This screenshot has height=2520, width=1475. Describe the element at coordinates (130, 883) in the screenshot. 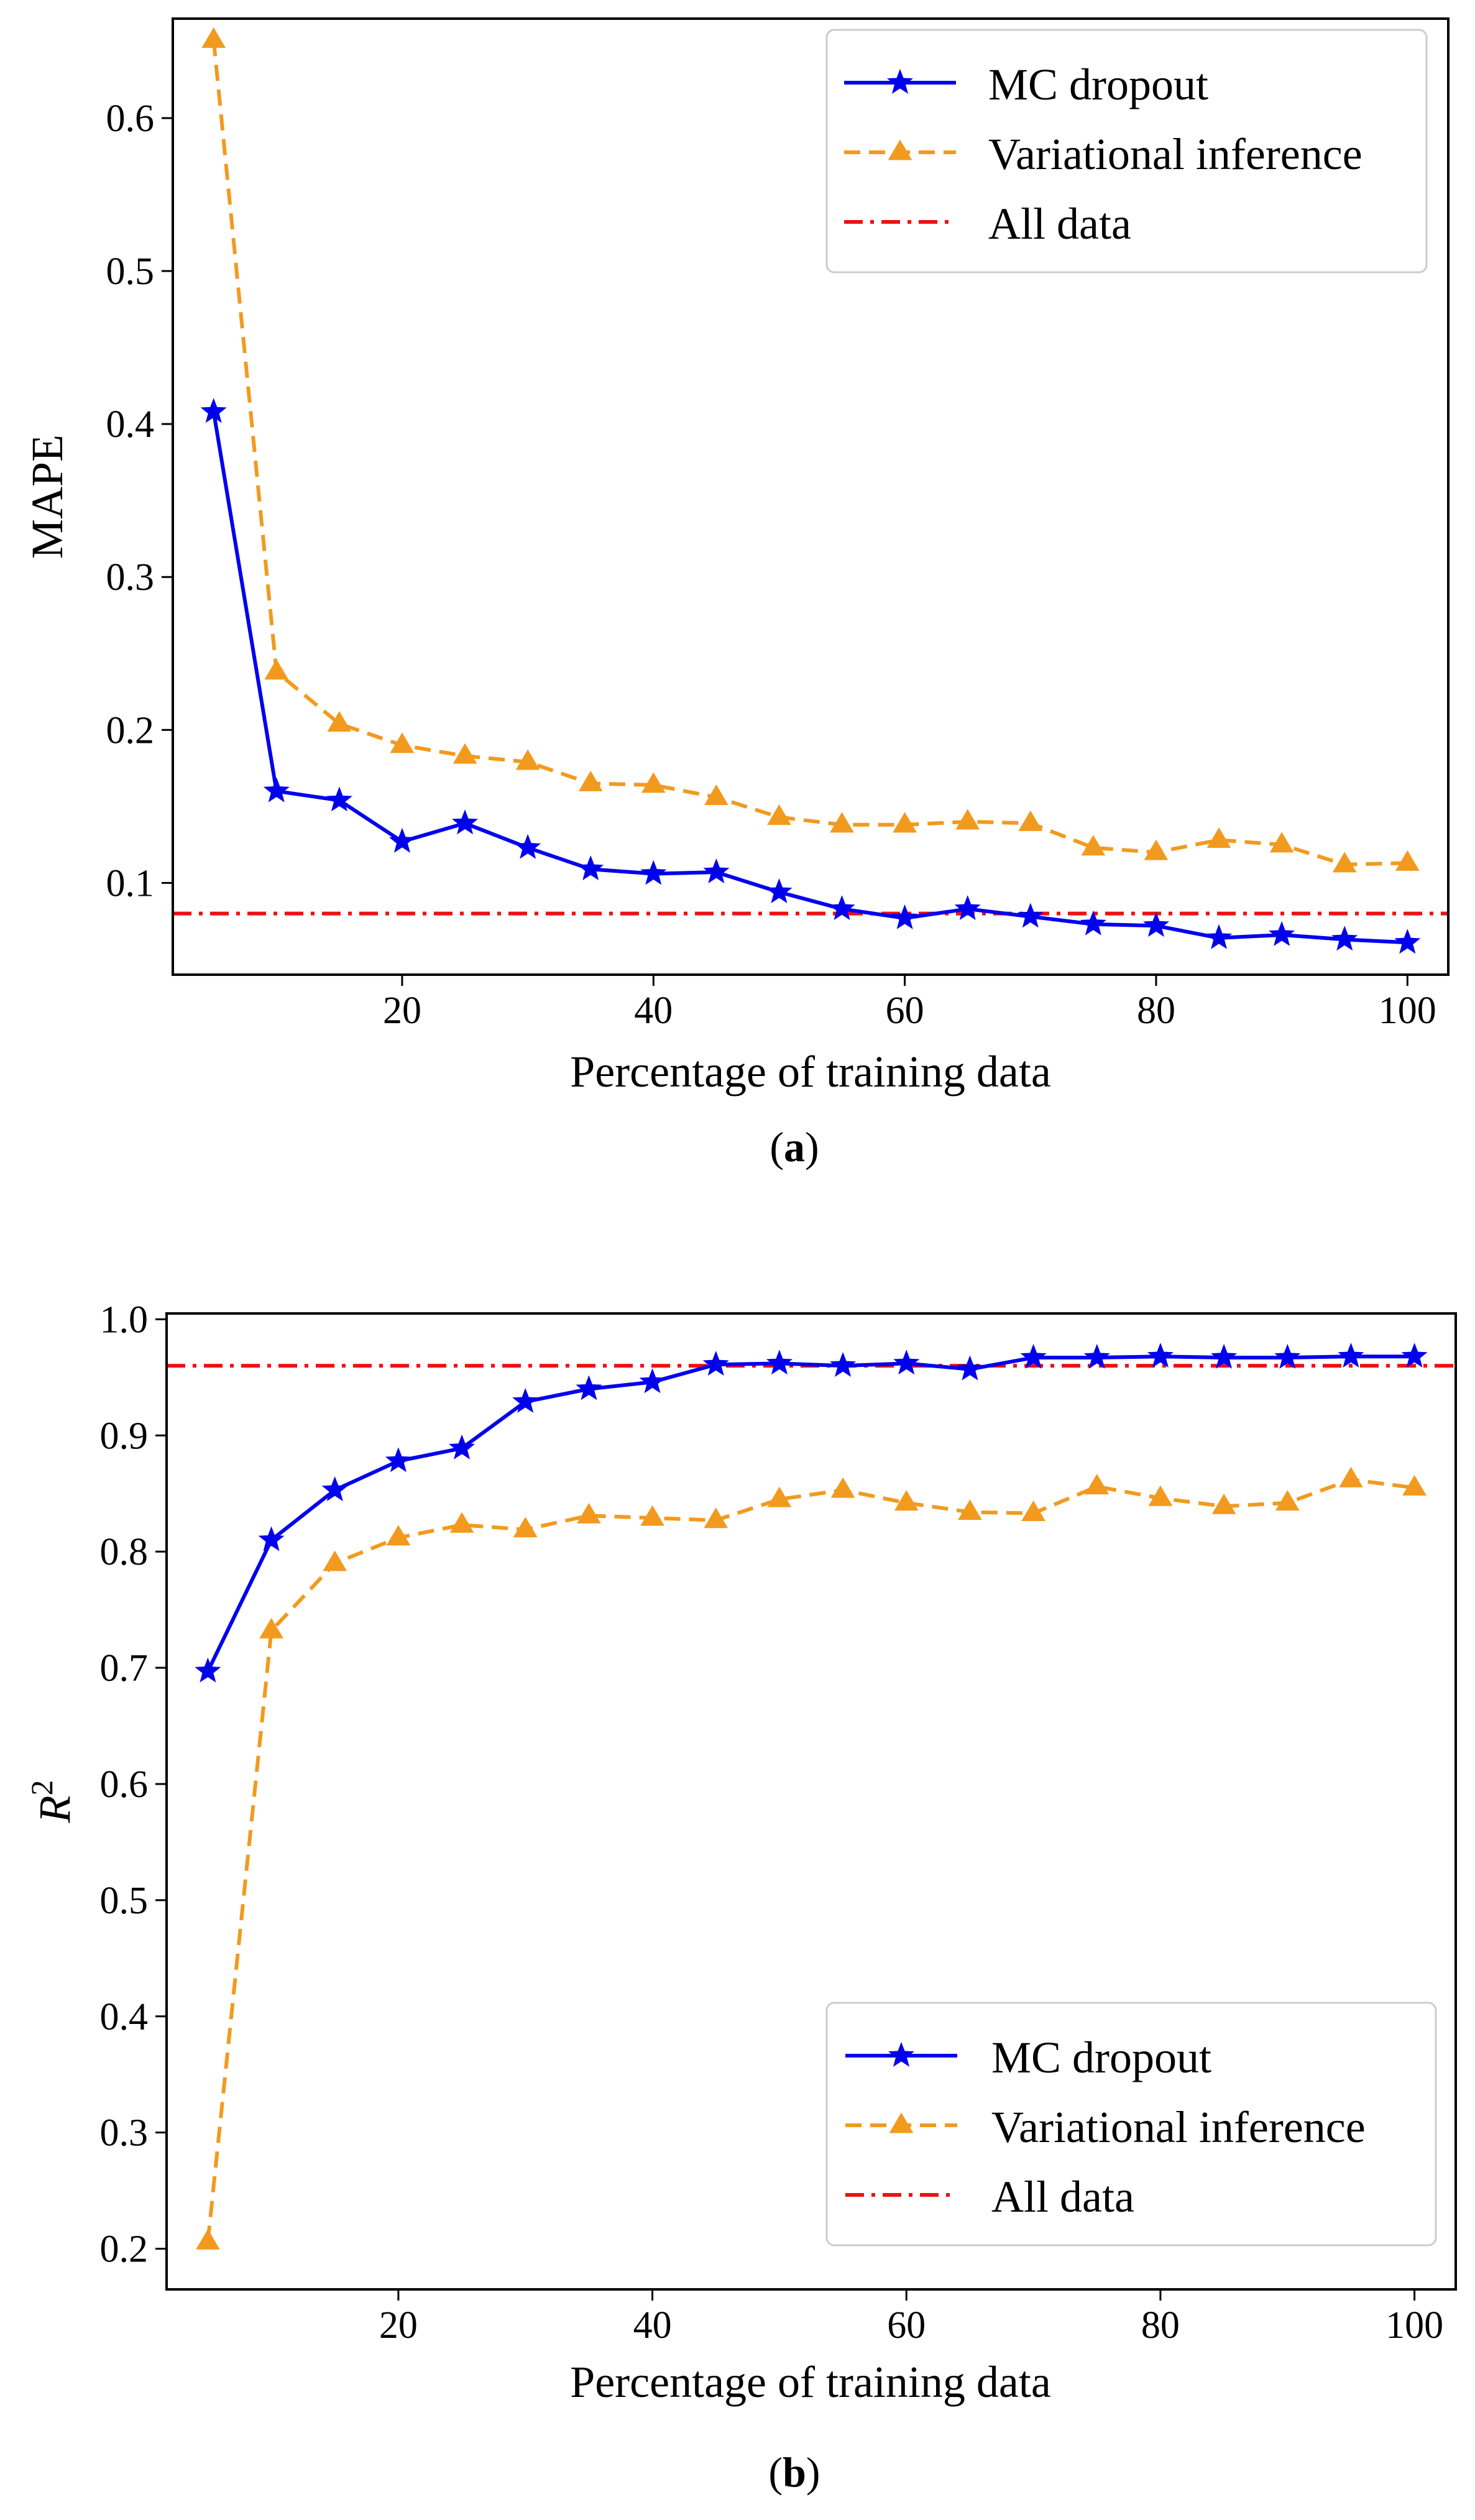

I see `chart-a-y-tick-label-0-1: 0.1` at that location.